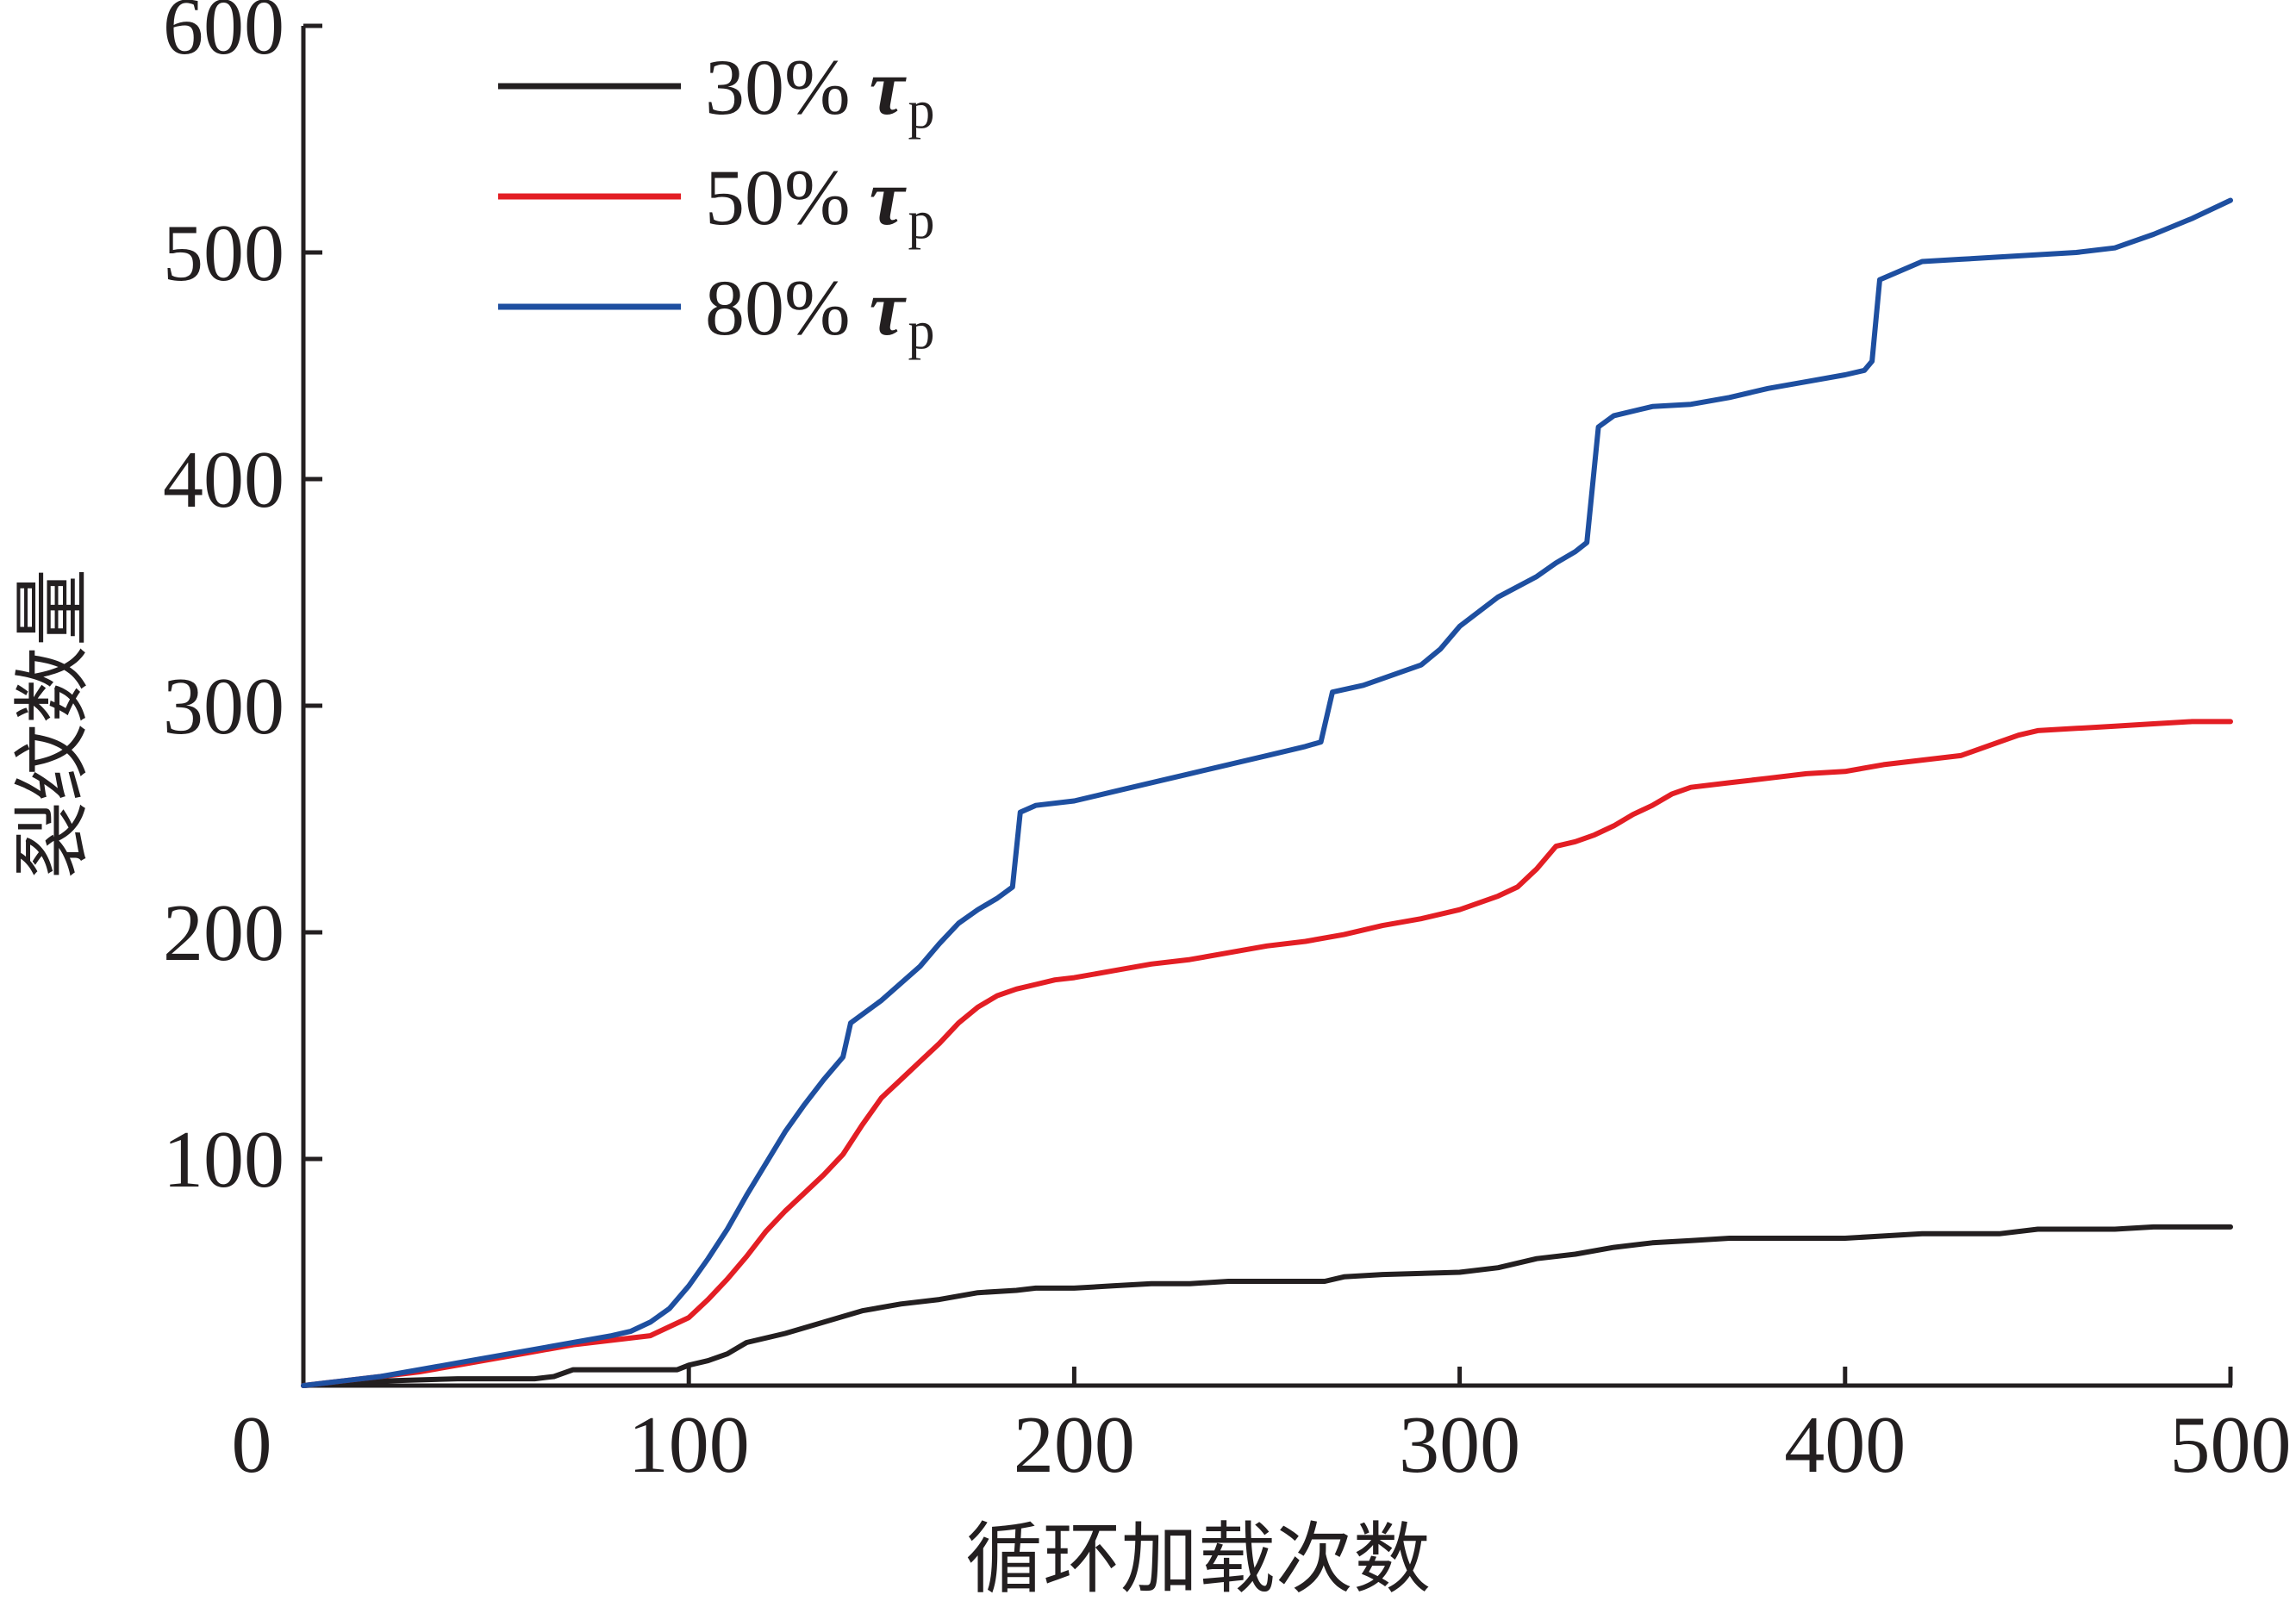 The width and height of the screenshot is (2296, 1601). I want to click on y-tick-label: 100, so click(224, 1160).